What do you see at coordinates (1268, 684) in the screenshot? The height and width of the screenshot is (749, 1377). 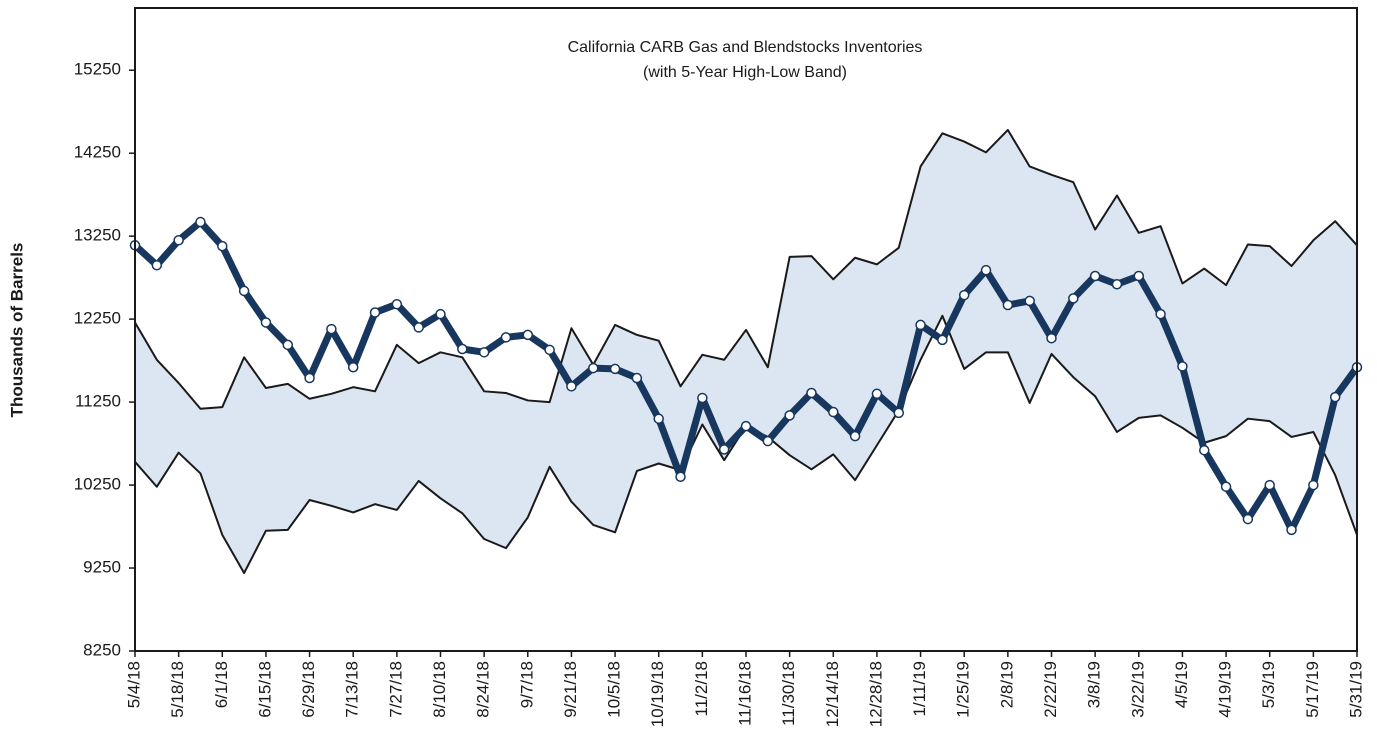 I see `x-tick-label: 5/3/19` at bounding box center [1268, 684].